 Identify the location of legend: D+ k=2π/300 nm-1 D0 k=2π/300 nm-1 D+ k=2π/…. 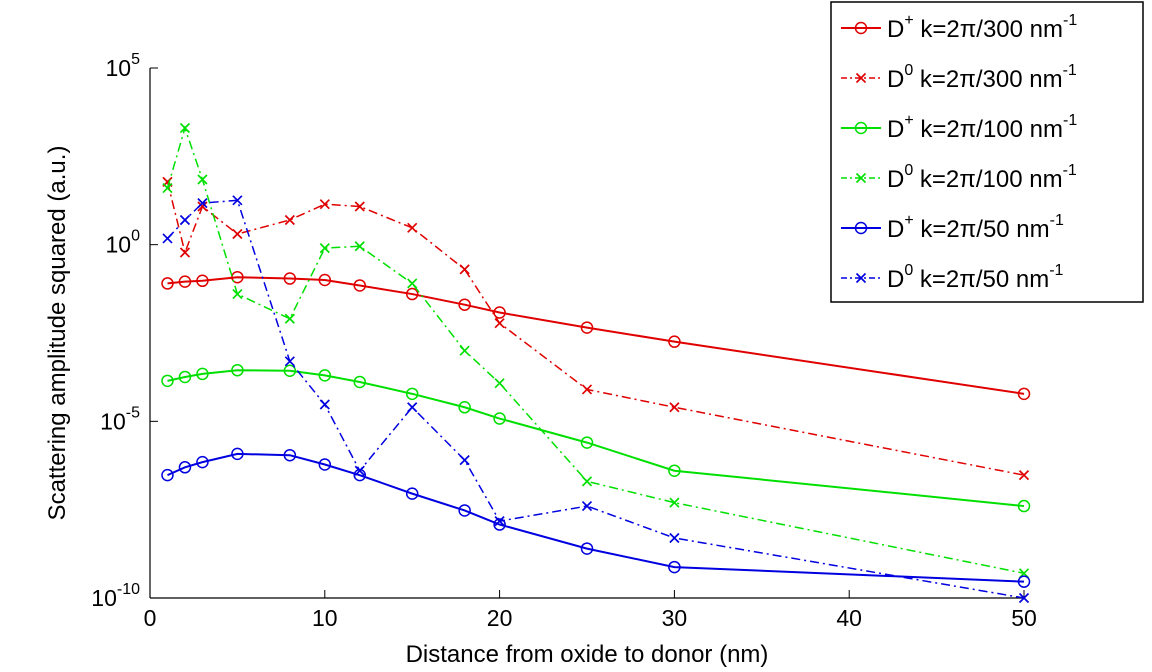
(987, 152).